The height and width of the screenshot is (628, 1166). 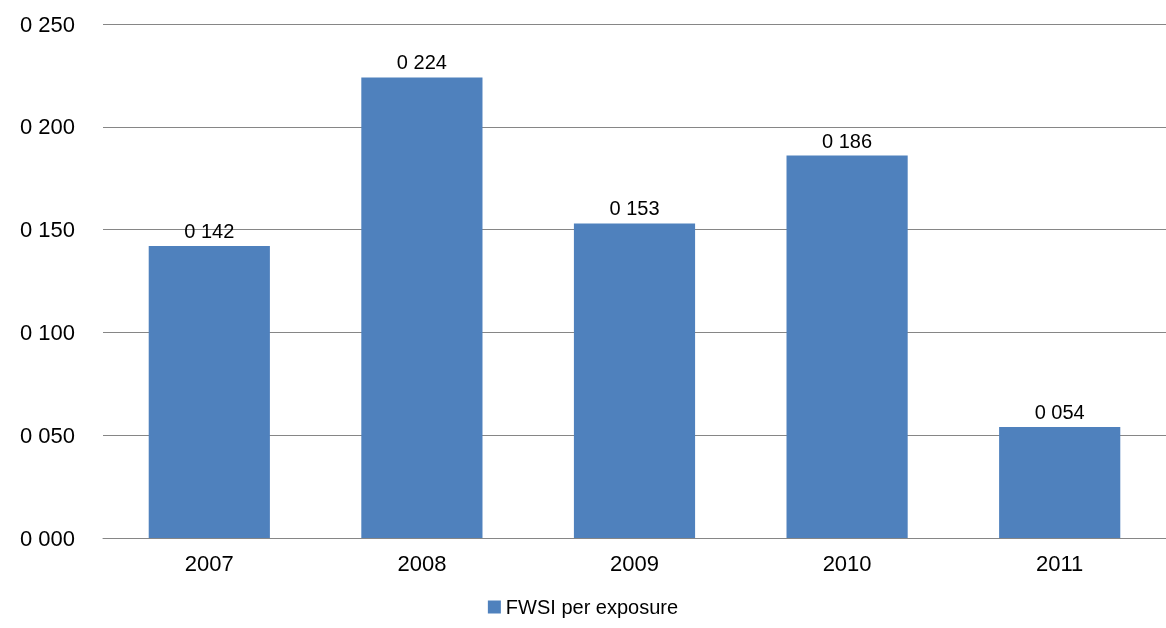 I want to click on y-tick-label: 0 050, so click(x=47, y=435).